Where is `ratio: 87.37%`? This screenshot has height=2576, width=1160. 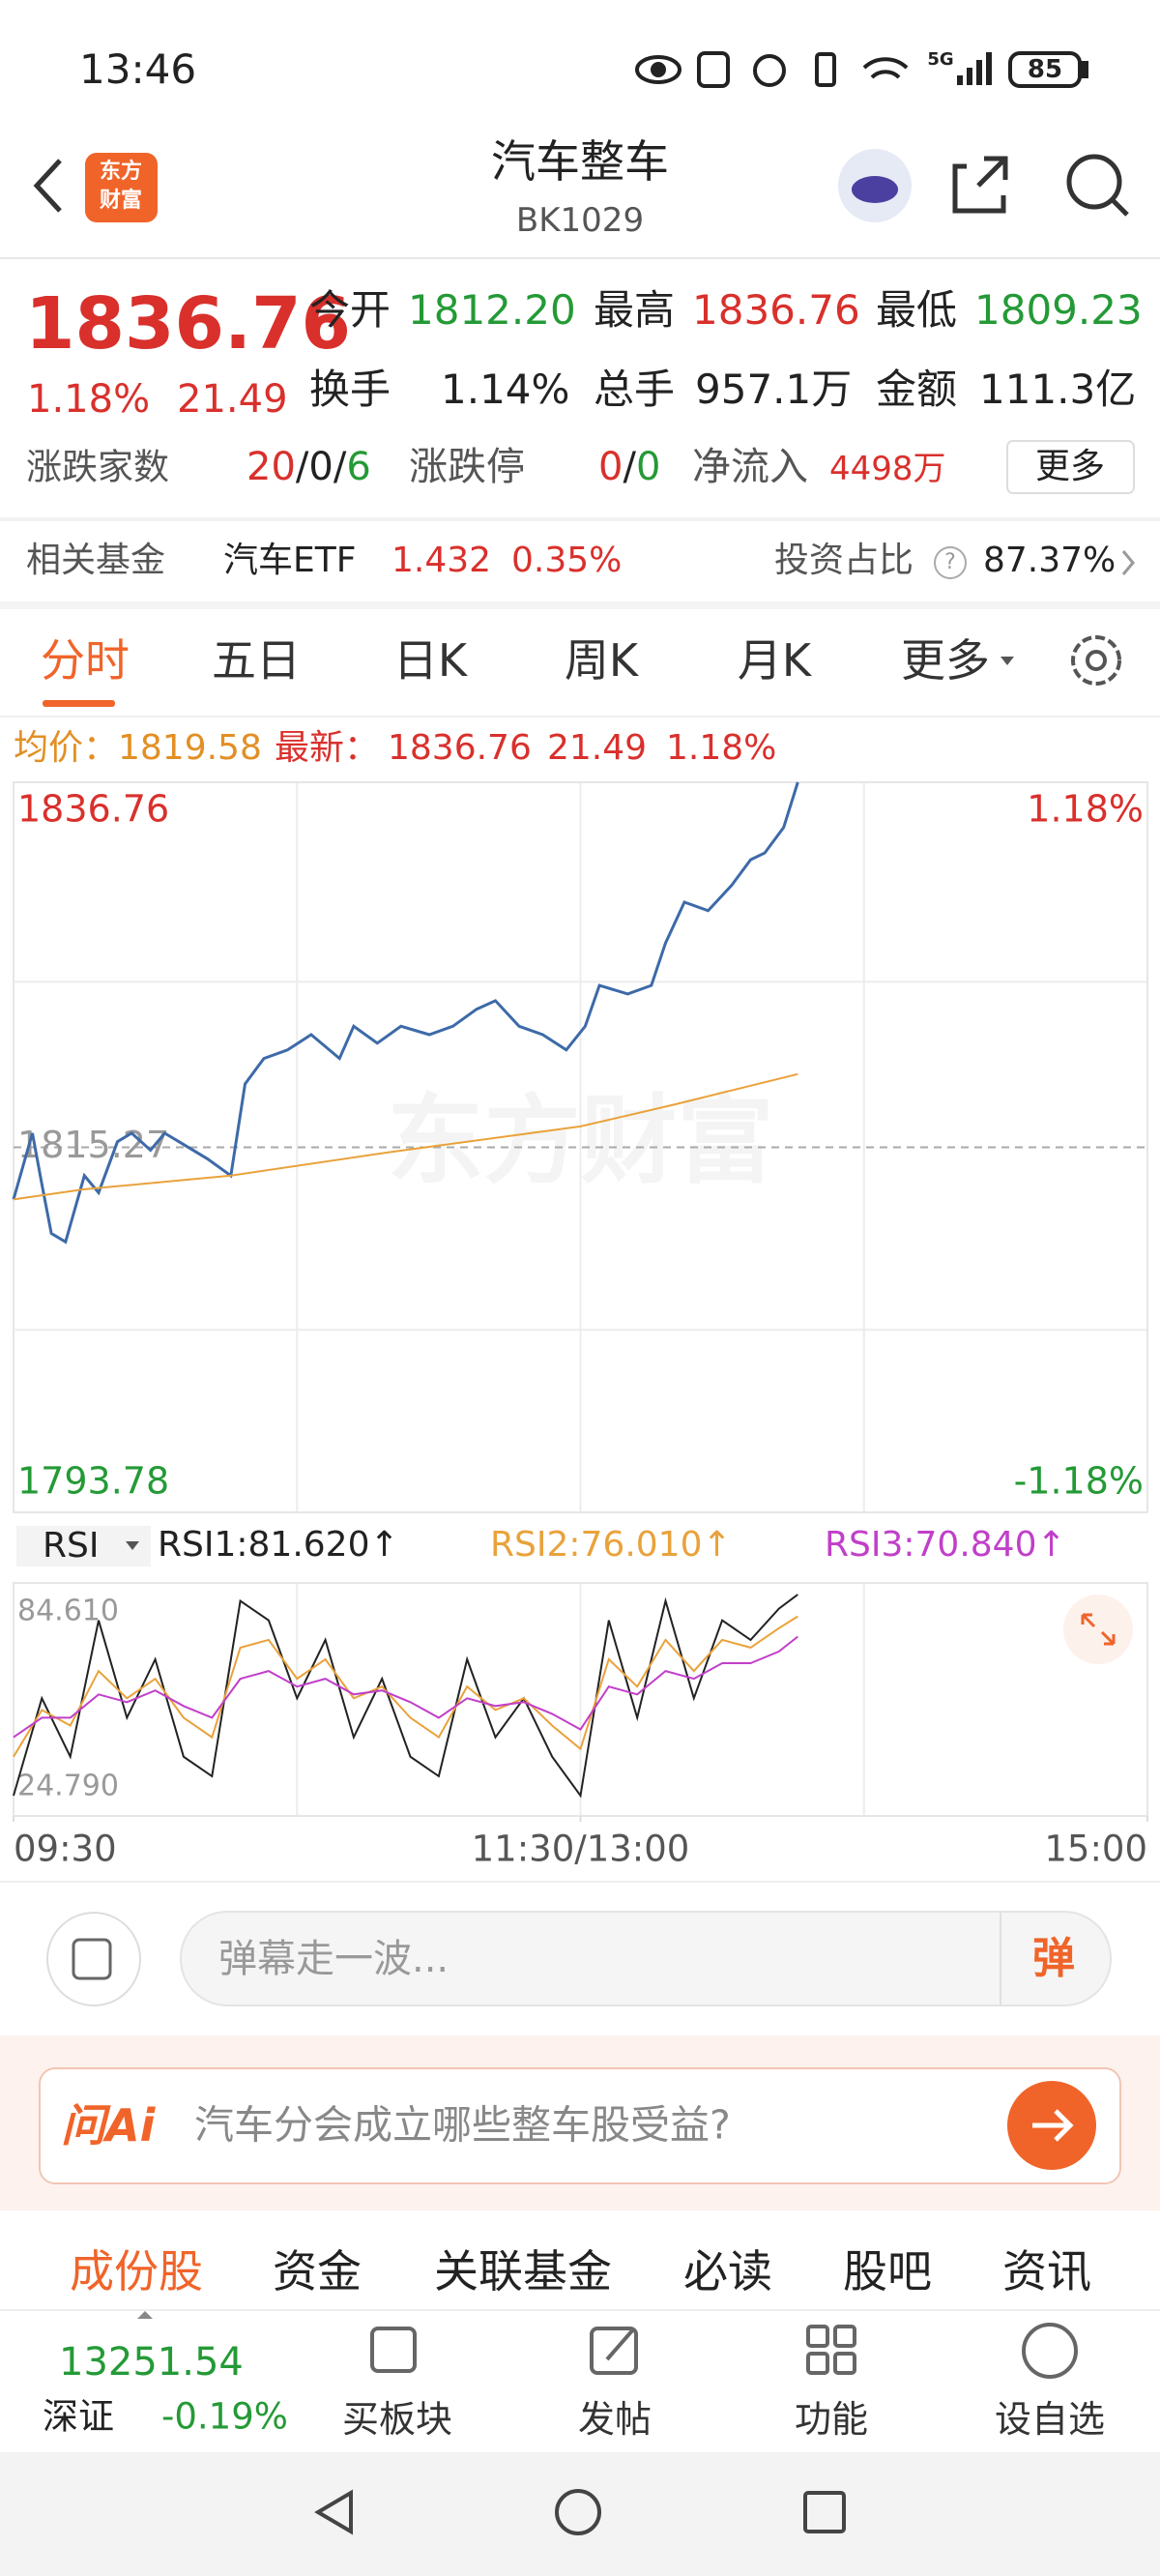 ratio: 87.37% is located at coordinates (1050, 560).